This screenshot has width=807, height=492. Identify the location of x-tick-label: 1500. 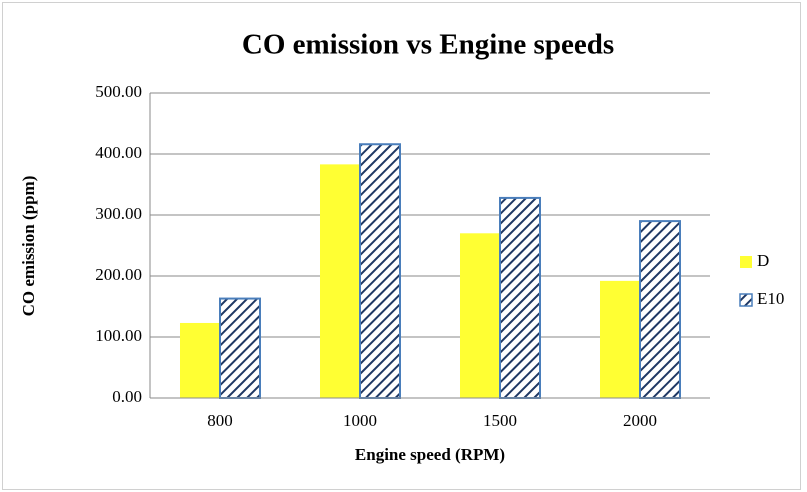
(500, 420).